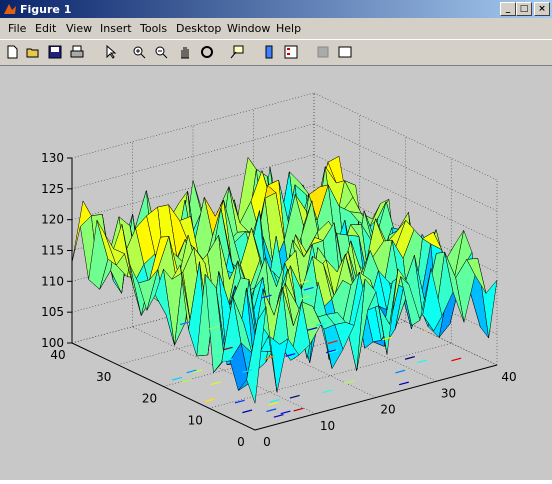 Image resolution: width=552 pixels, height=484 pixels. Describe the element at coordinates (103, 377) in the screenshot. I see `y-tick-label: 30` at that location.